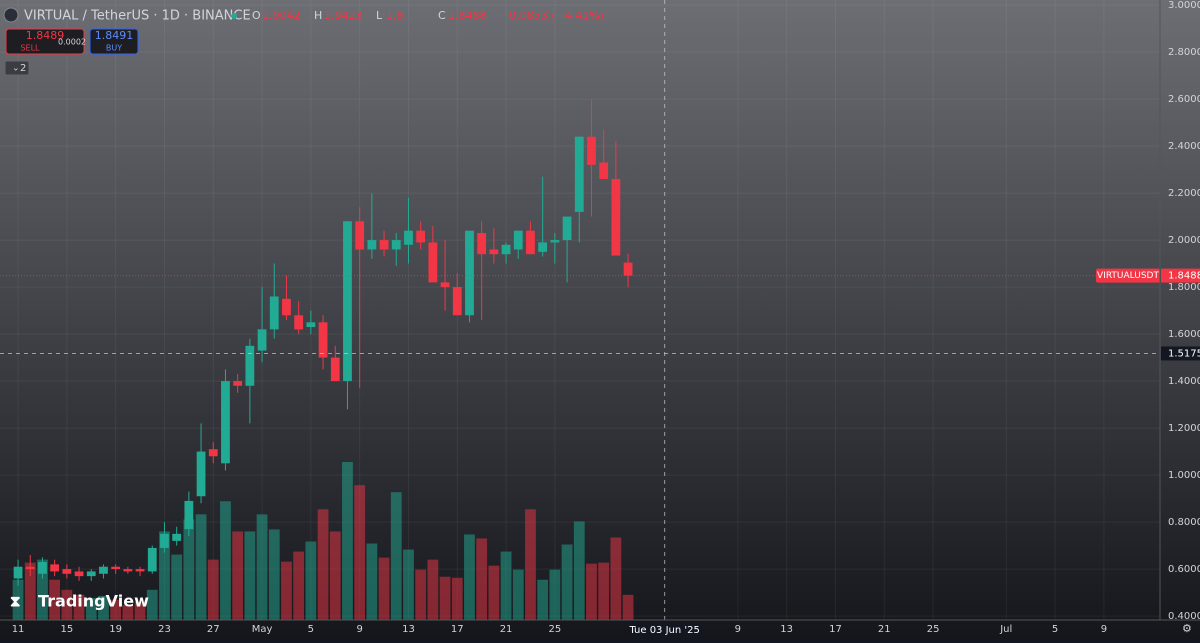 The image size is (1200, 643). Describe the element at coordinates (311, 629) in the screenshot. I see `x-tick-label: 5` at that location.